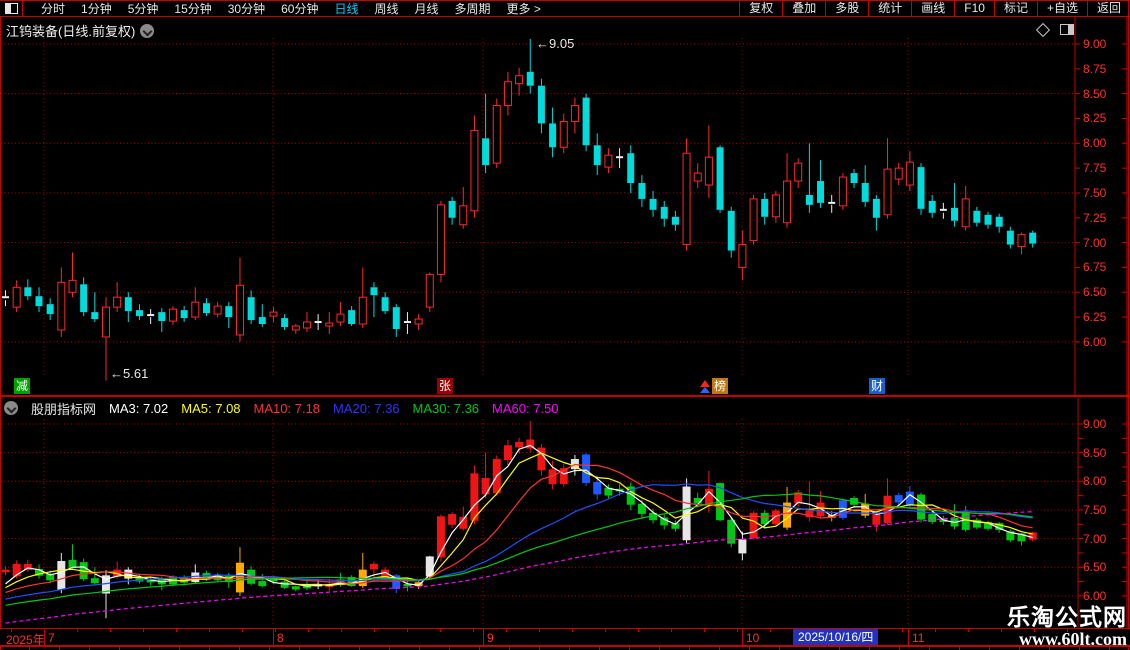 The width and height of the screenshot is (1130, 650). I want to click on month-label-9: 9, so click(490, 638).